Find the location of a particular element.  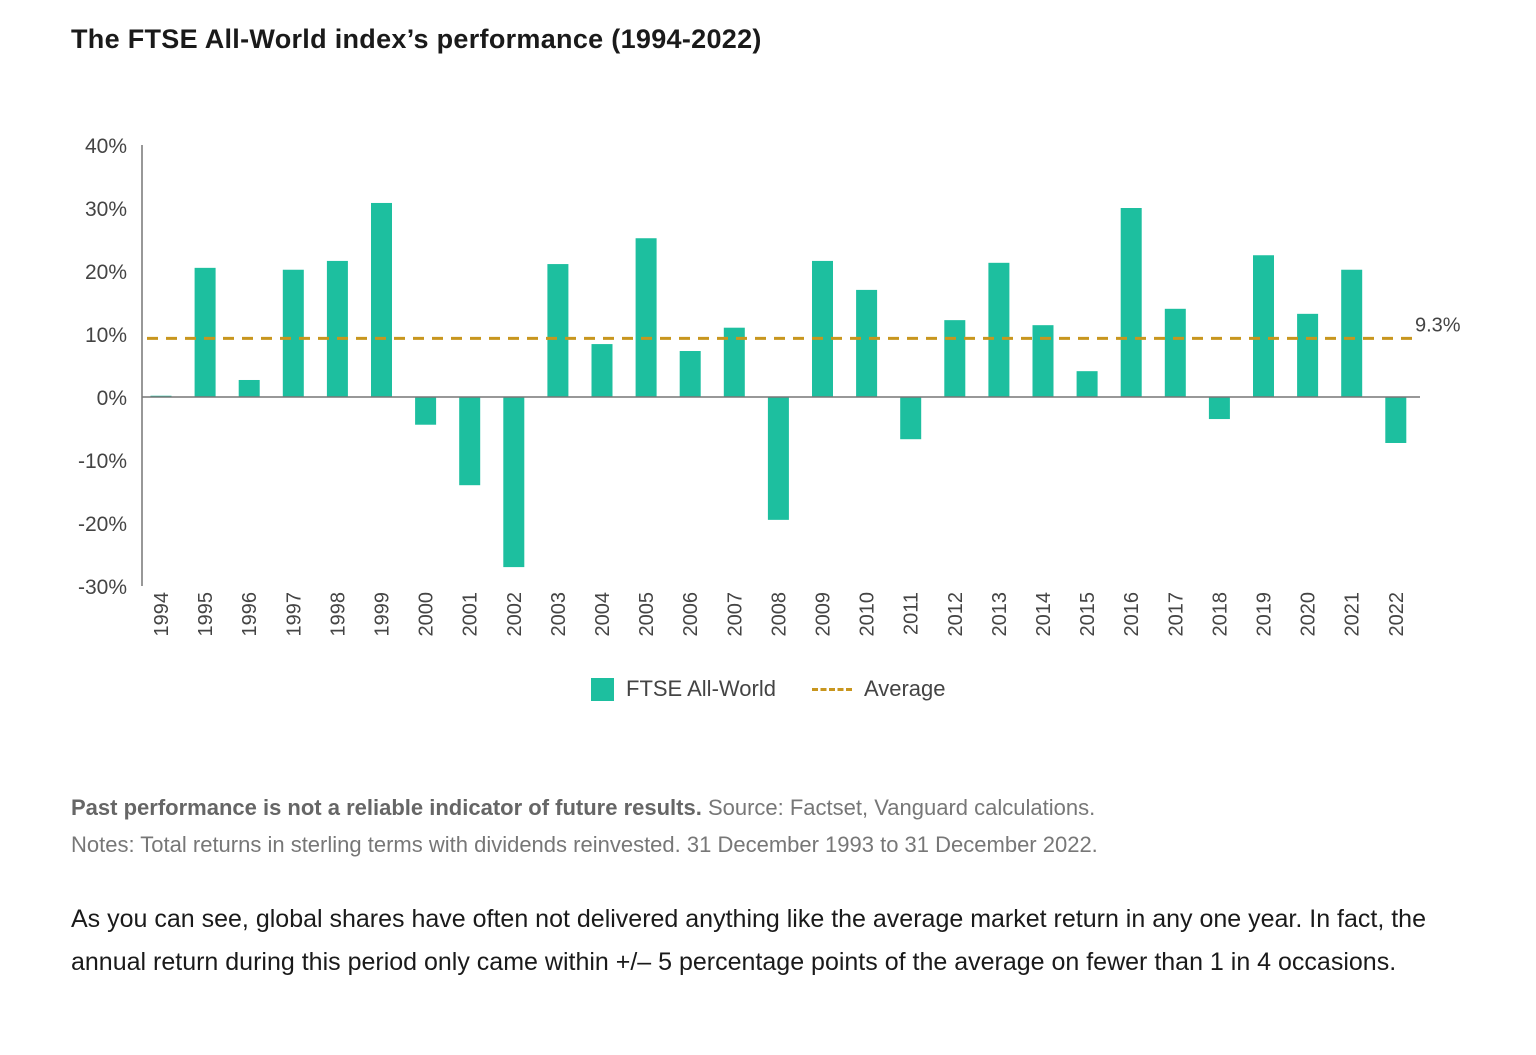

x-tick-label: 2020 is located at coordinates (1309, 614).